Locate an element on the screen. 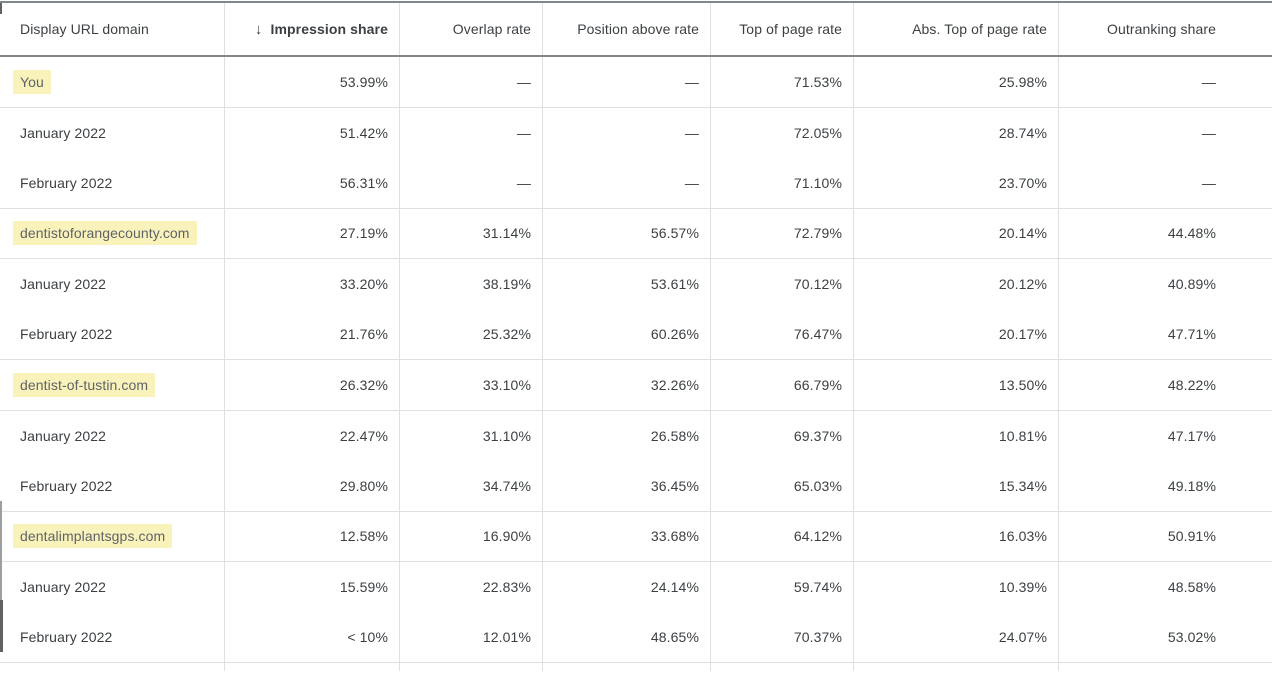  highlighted-domain-label: dentist-of-tustin.com is located at coordinates (84, 384).